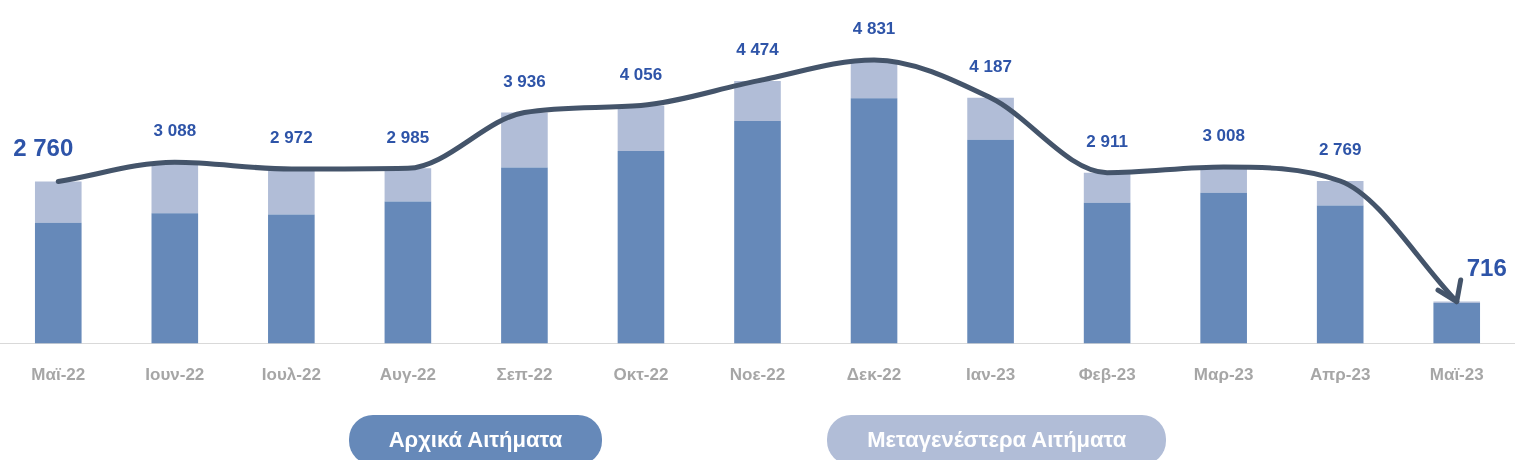 The height and width of the screenshot is (460, 1515). I want to click on data-label: 2 972, so click(291, 138).